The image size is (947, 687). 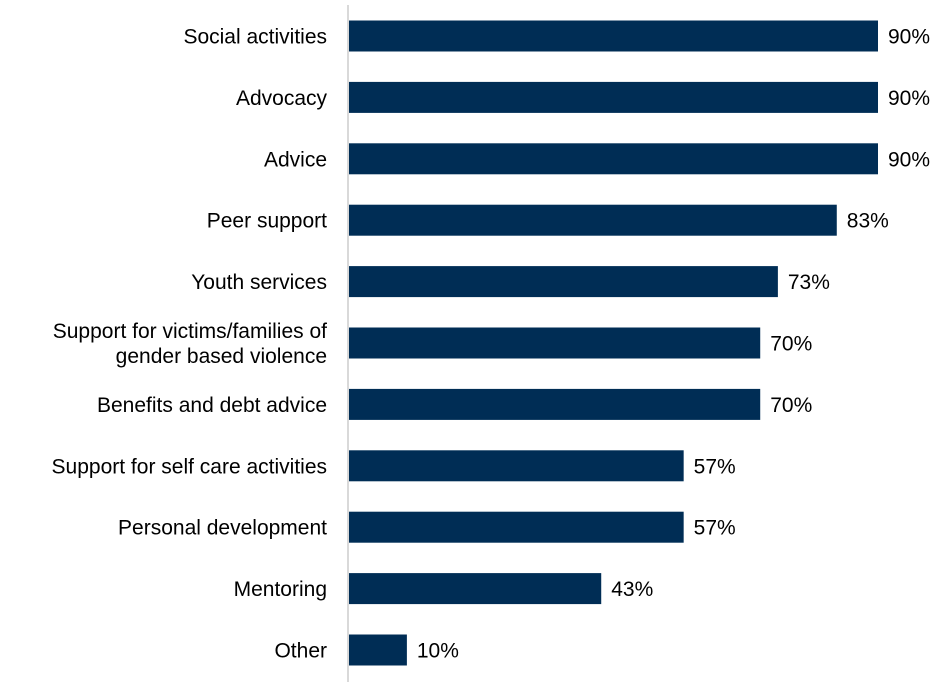 What do you see at coordinates (438, 651) in the screenshot?
I see `data-label: 10%` at bounding box center [438, 651].